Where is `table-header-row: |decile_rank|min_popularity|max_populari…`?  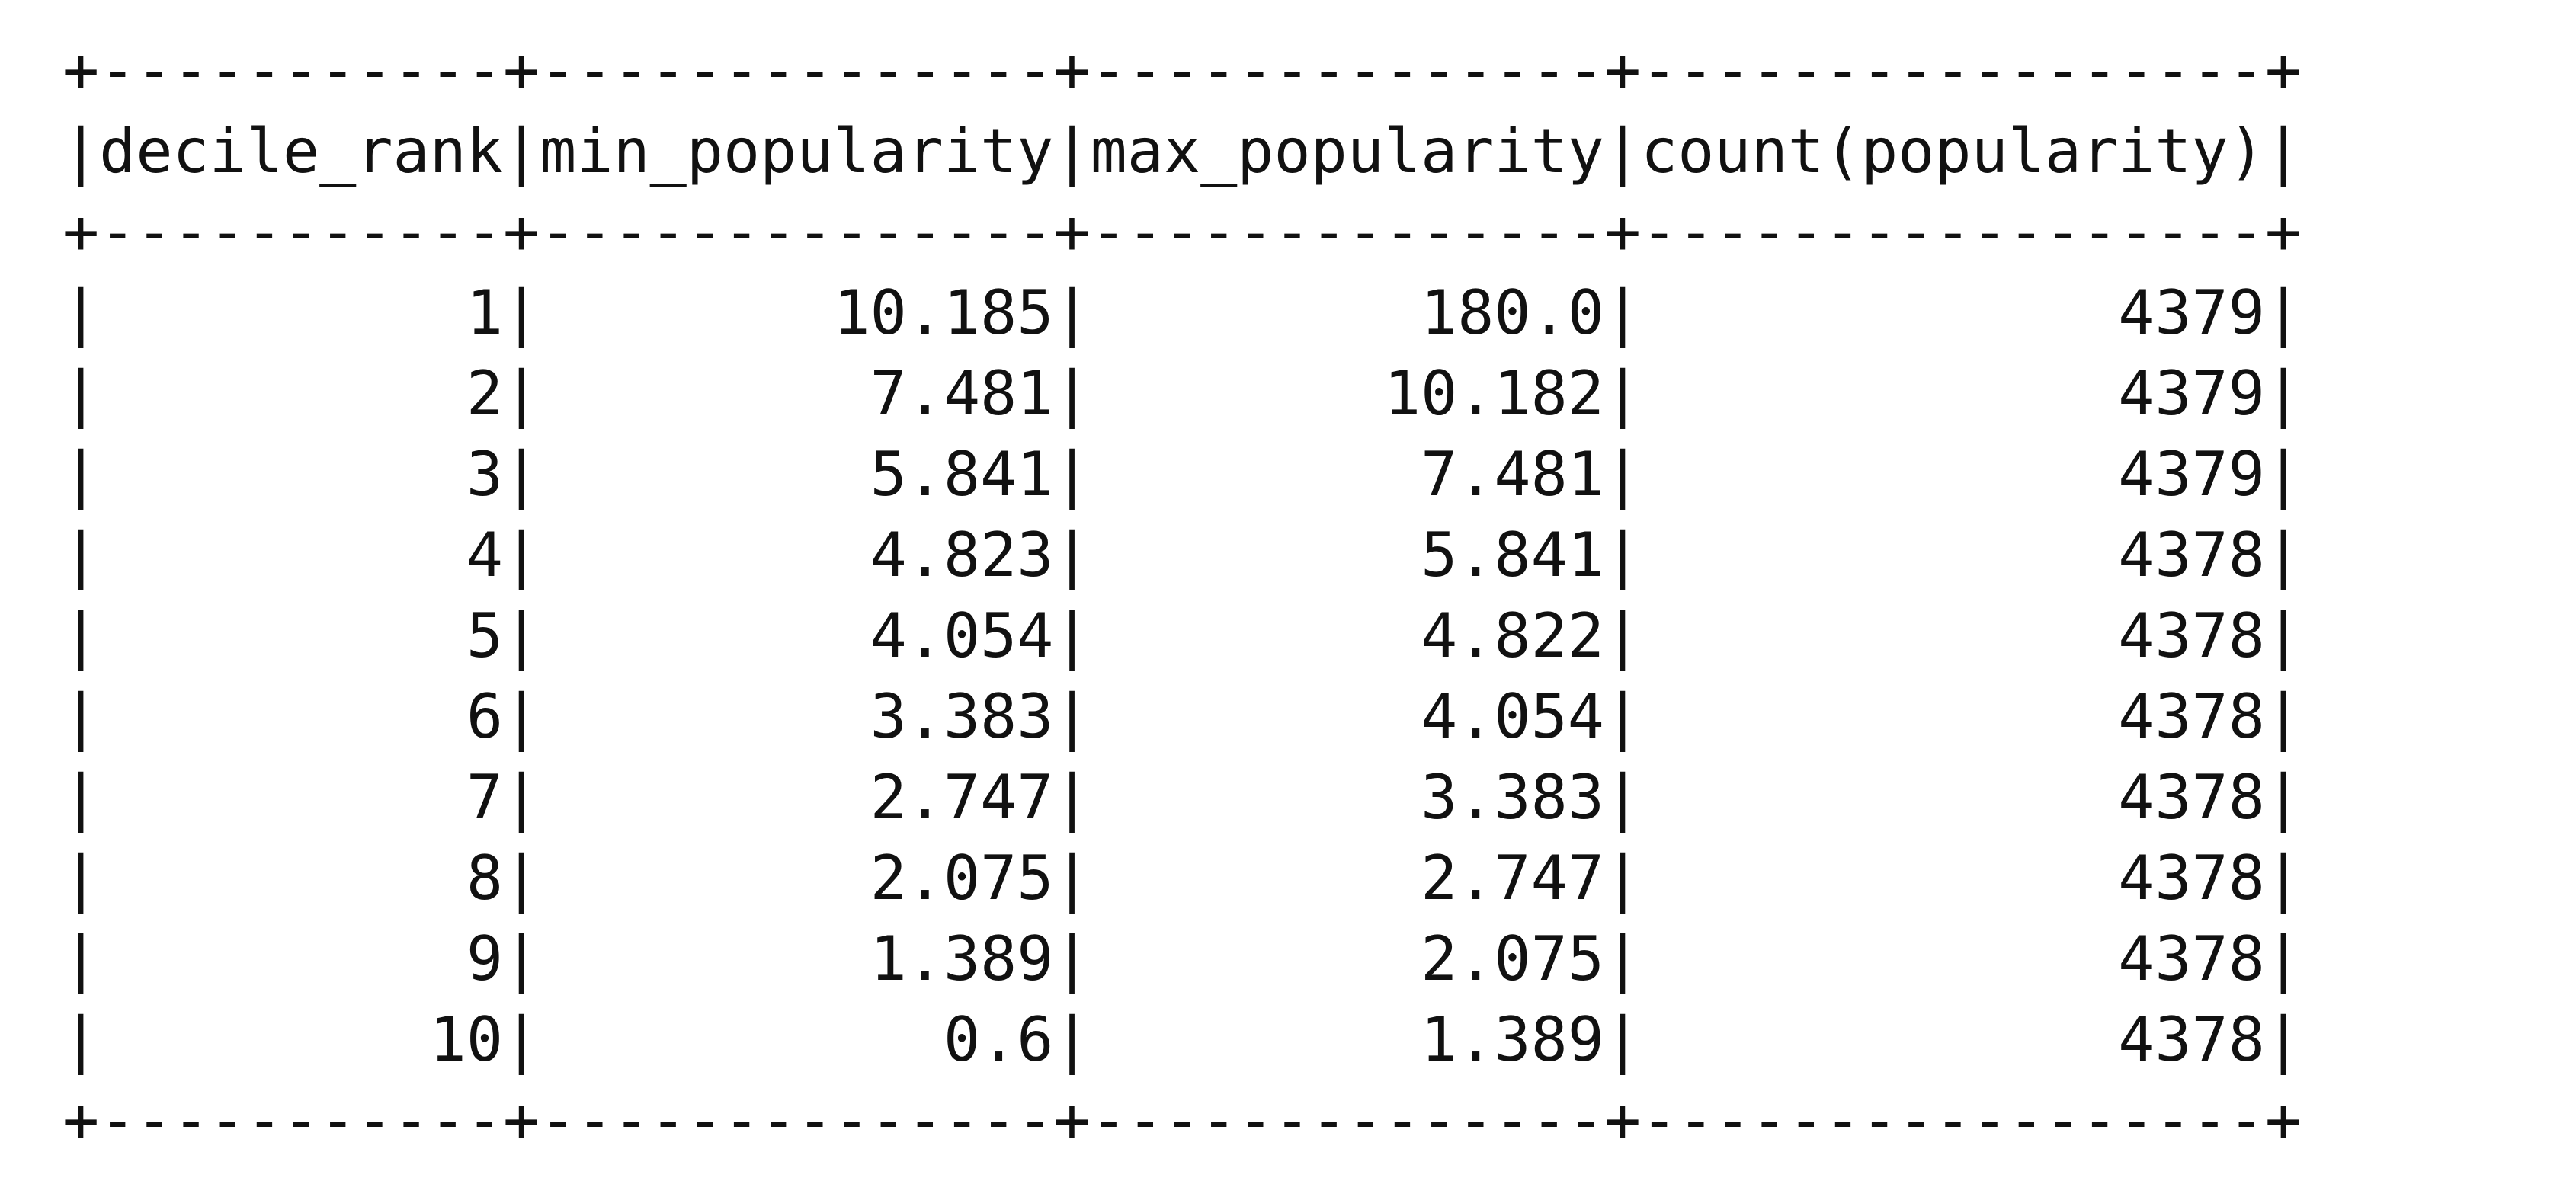 table-header-row: |decile_rank|min_popularity|max_populari… is located at coordinates (1182, 151).